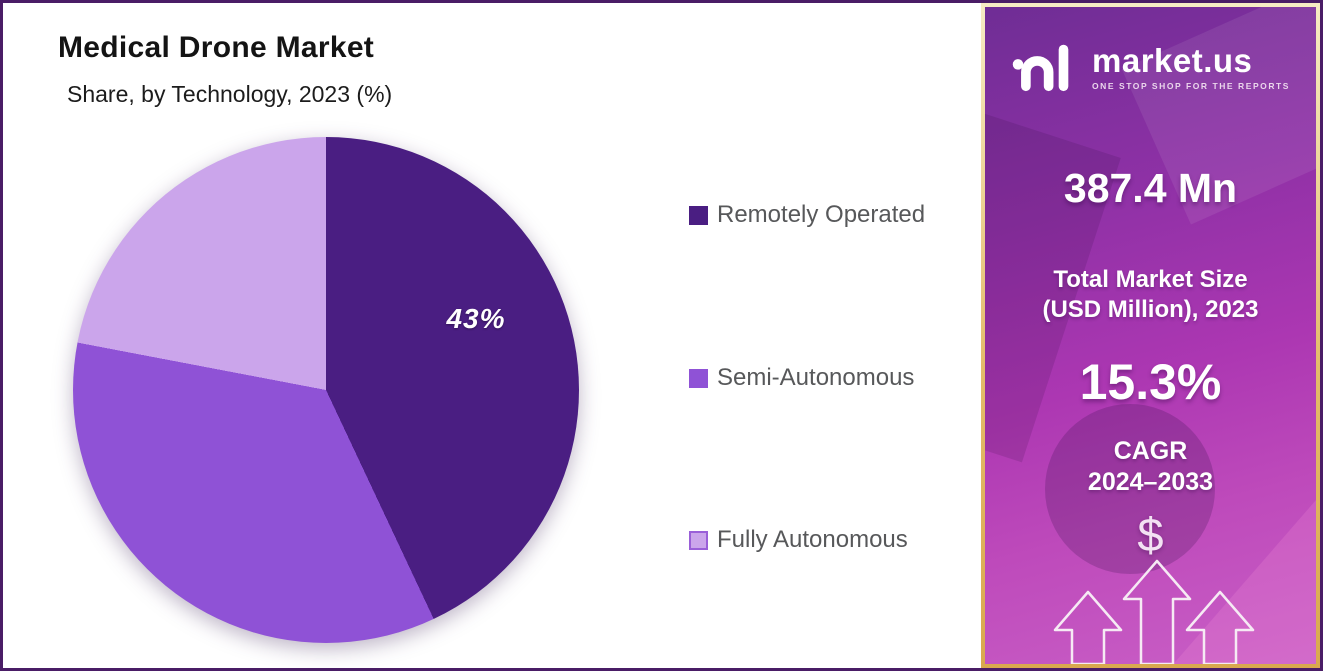 The height and width of the screenshot is (671, 1323). I want to click on legend-marker-fully-autonomous-icon, so click(698, 540).